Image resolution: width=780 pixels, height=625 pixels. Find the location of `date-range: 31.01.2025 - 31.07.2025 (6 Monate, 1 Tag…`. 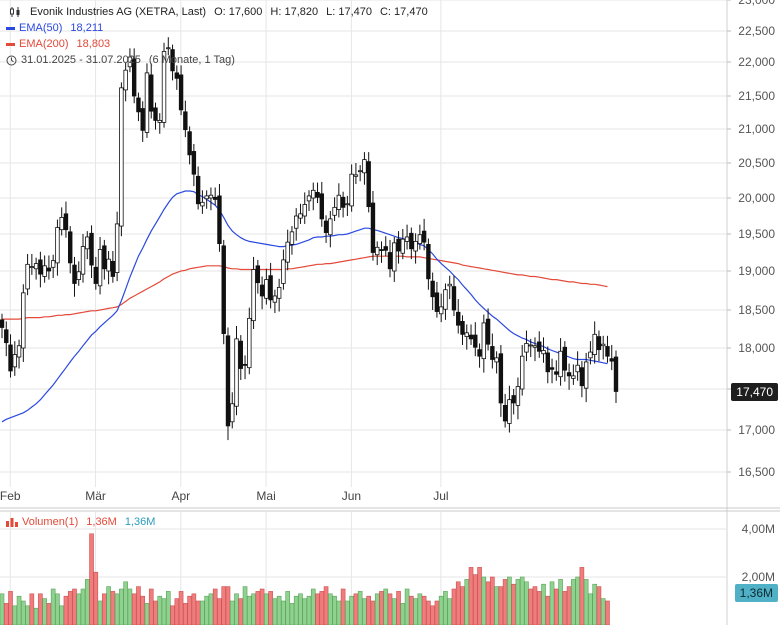

date-range: 31.01.2025 - 31.07.2025 (6 Monate, 1 Tag… is located at coordinates (120, 60).